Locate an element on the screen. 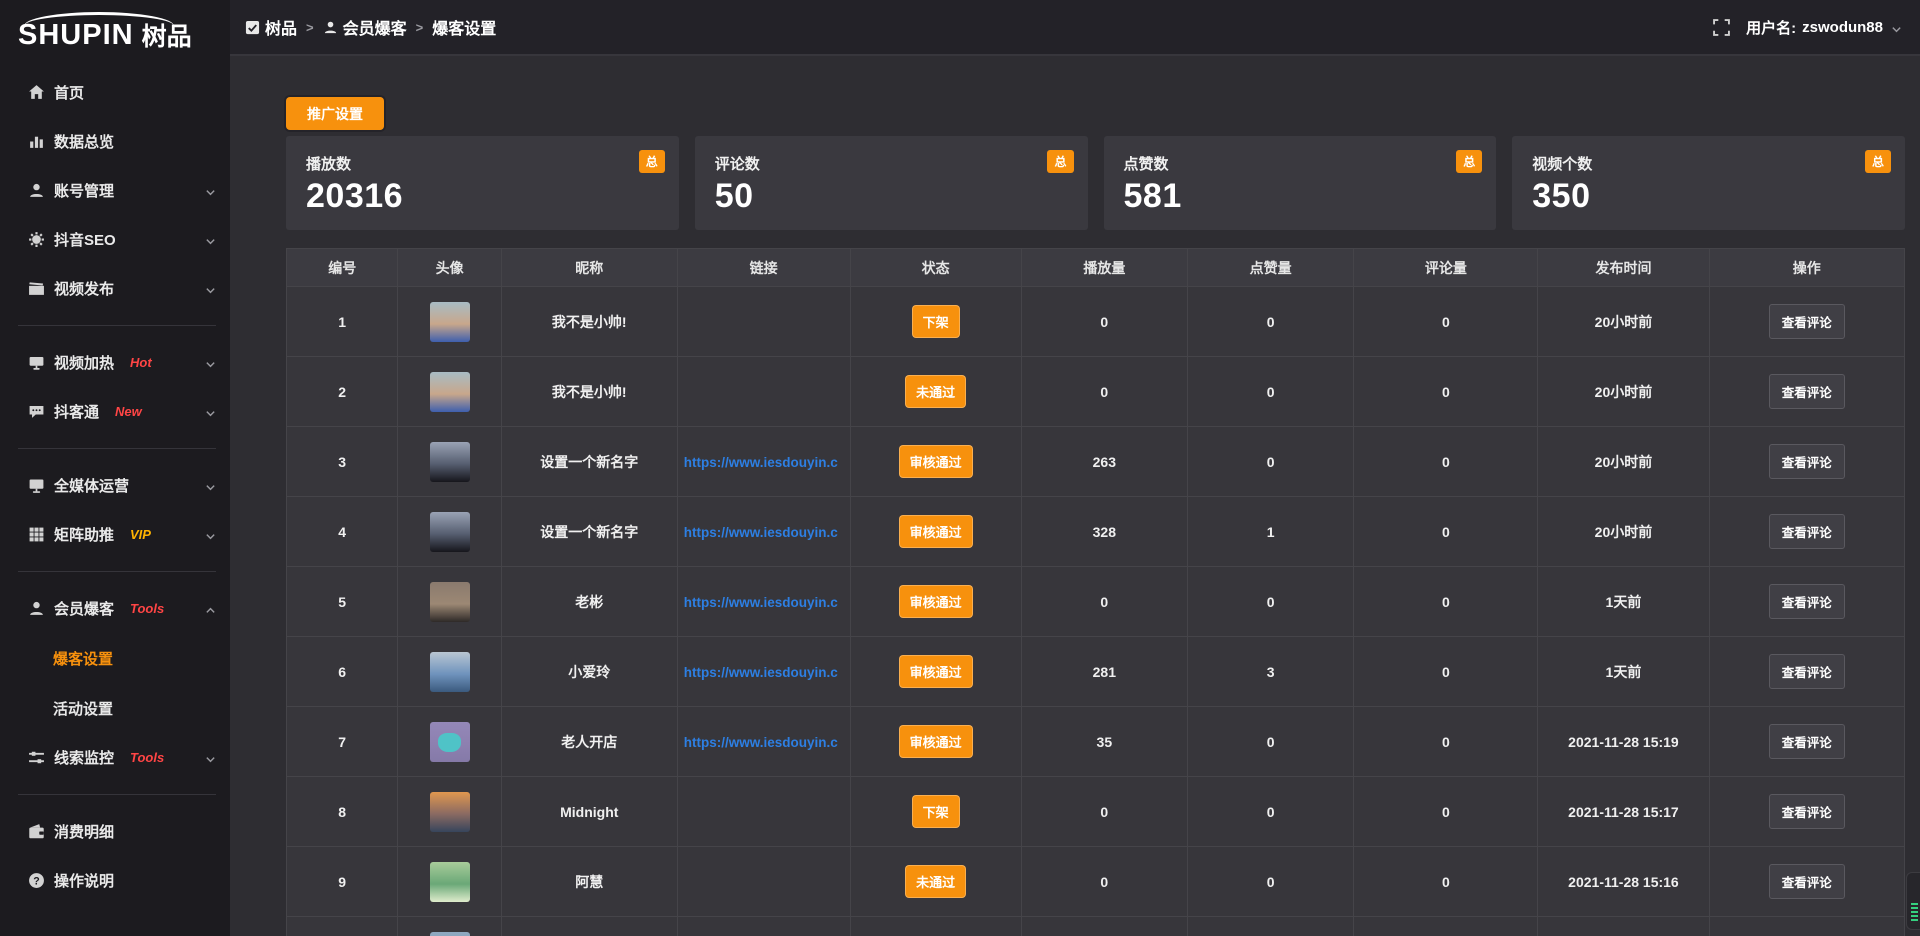 This screenshot has height=936, width=1920. stat-card: 视频个数 350 总 is located at coordinates (1708, 183).